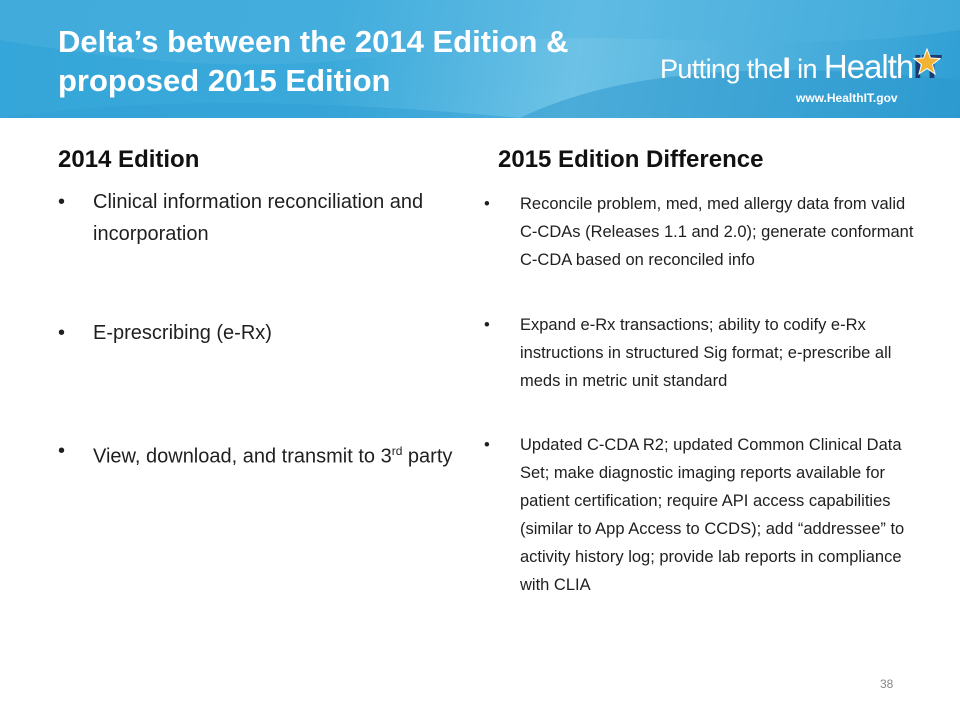 This screenshot has width=960, height=720. I want to click on right-column-heading: 2015 Edition Difference, so click(631, 159).